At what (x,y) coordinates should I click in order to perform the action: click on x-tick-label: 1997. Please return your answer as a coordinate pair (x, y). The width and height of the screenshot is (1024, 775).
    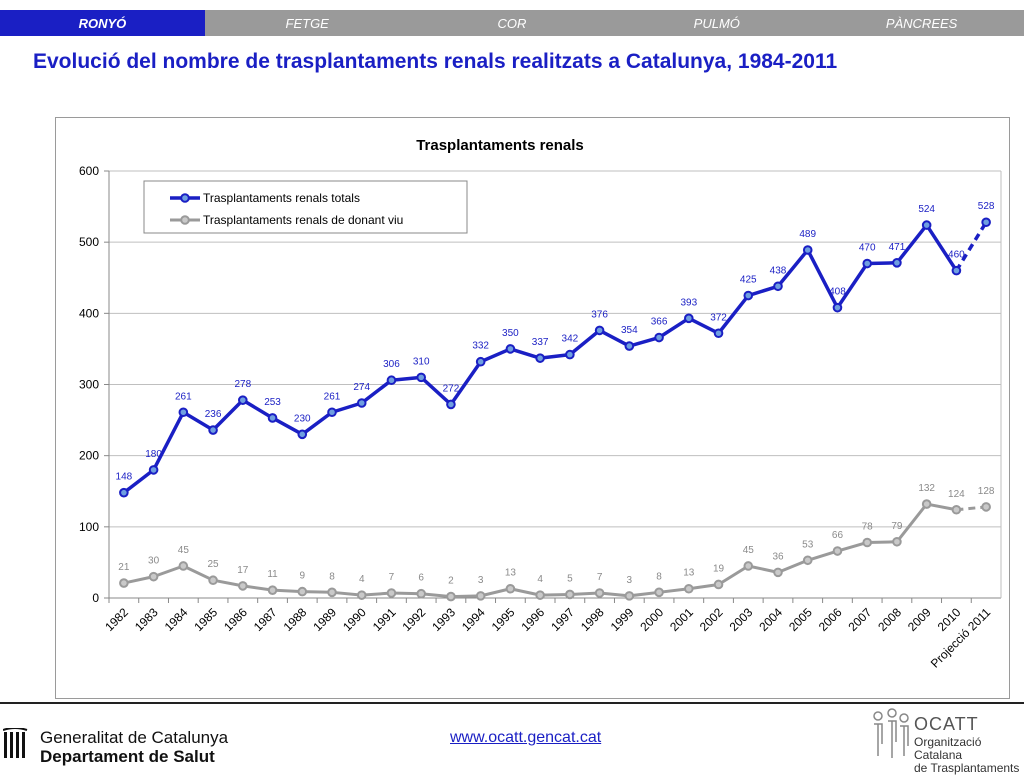
    Looking at the image, I should click on (562, 619).